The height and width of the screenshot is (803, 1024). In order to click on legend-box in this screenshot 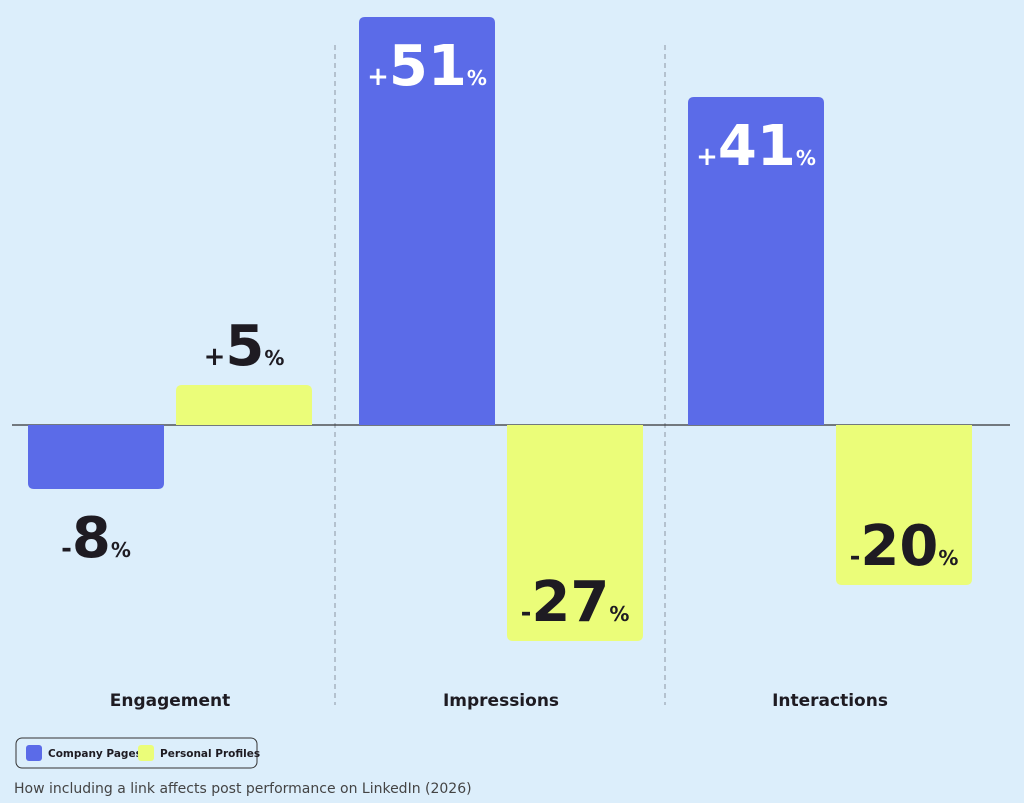, I will do `click(136, 753)`.